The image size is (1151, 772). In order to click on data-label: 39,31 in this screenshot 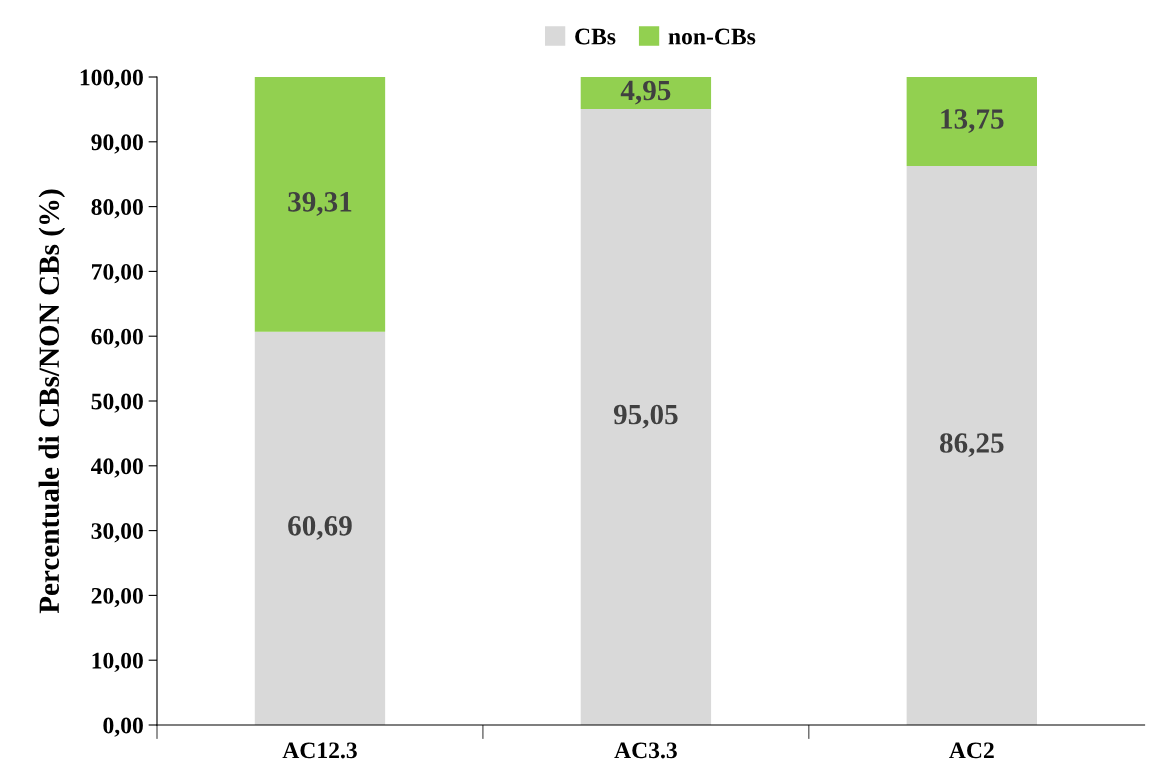, I will do `click(320, 204)`.